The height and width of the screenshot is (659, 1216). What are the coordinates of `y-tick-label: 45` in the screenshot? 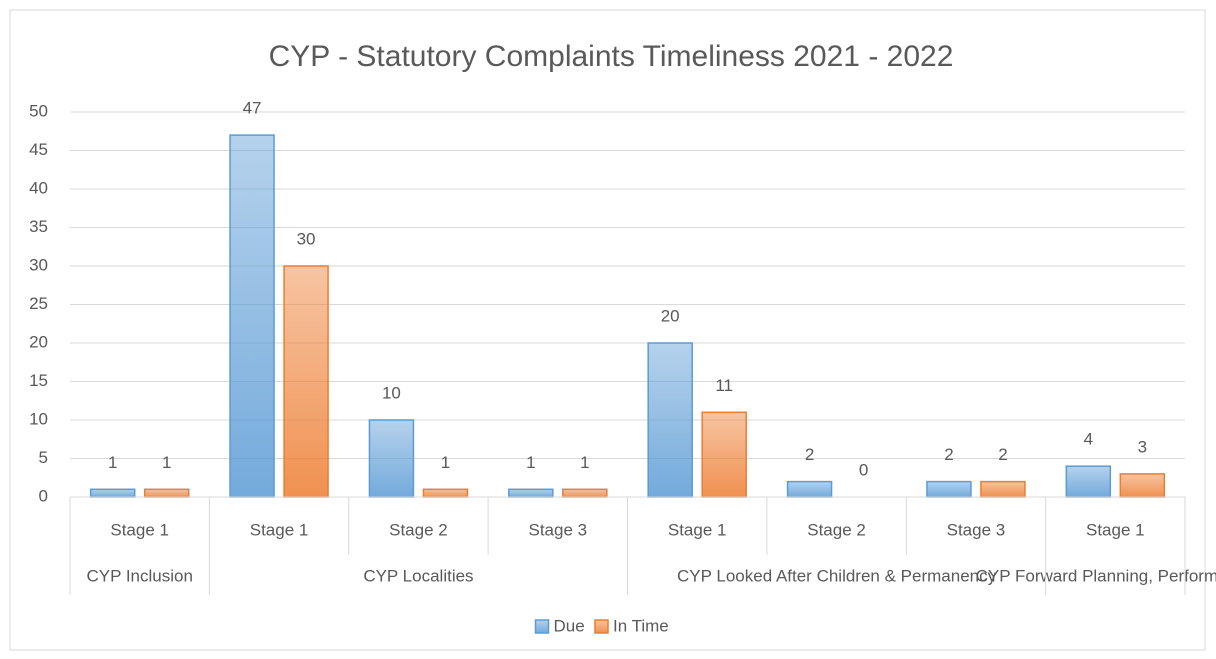 It's located at (38, 149).